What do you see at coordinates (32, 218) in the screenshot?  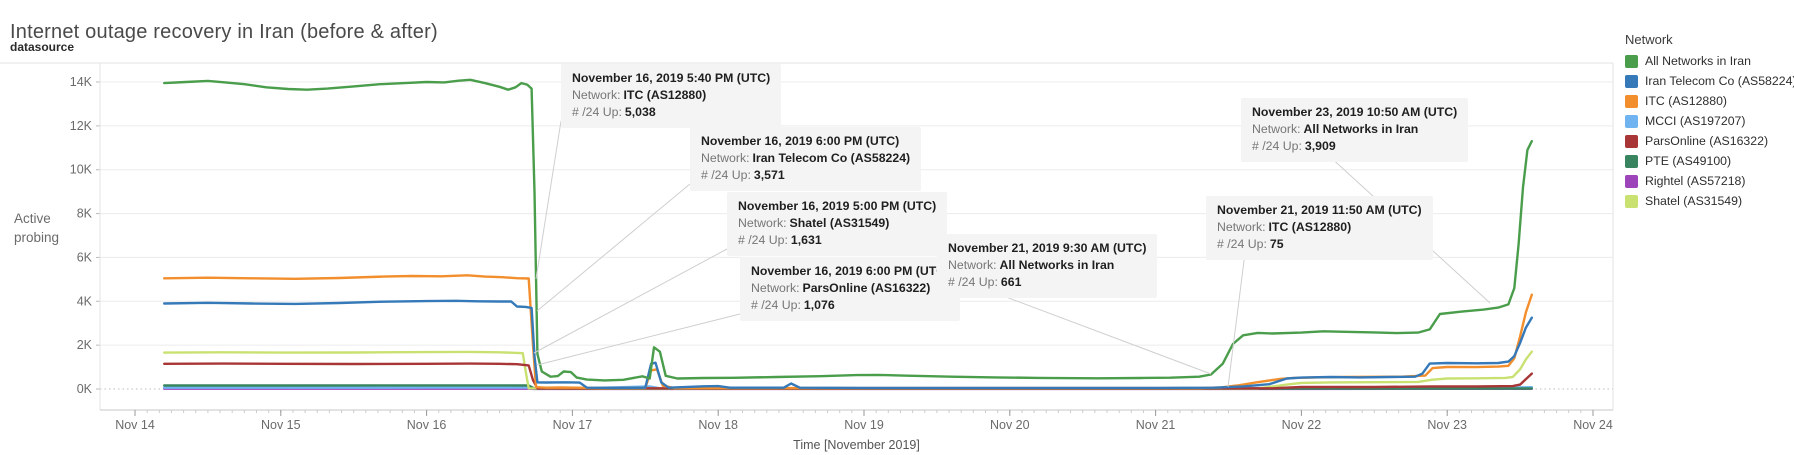 I see `y-axis-title: Active` at bounding box center [32, 218].